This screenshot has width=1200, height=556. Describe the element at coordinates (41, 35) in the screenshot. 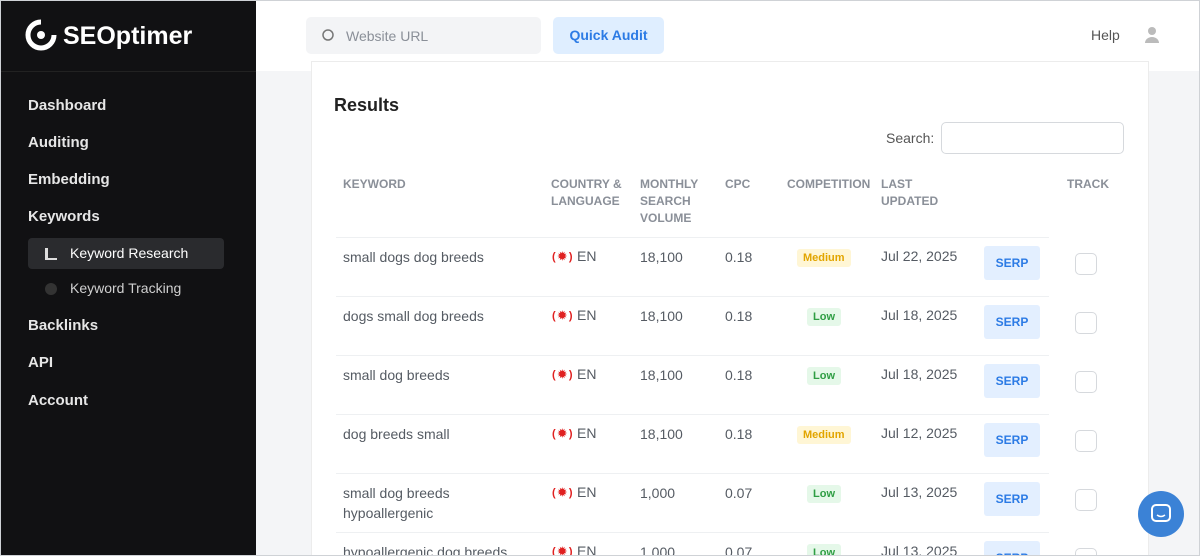

I see `logo-icon` at that location.